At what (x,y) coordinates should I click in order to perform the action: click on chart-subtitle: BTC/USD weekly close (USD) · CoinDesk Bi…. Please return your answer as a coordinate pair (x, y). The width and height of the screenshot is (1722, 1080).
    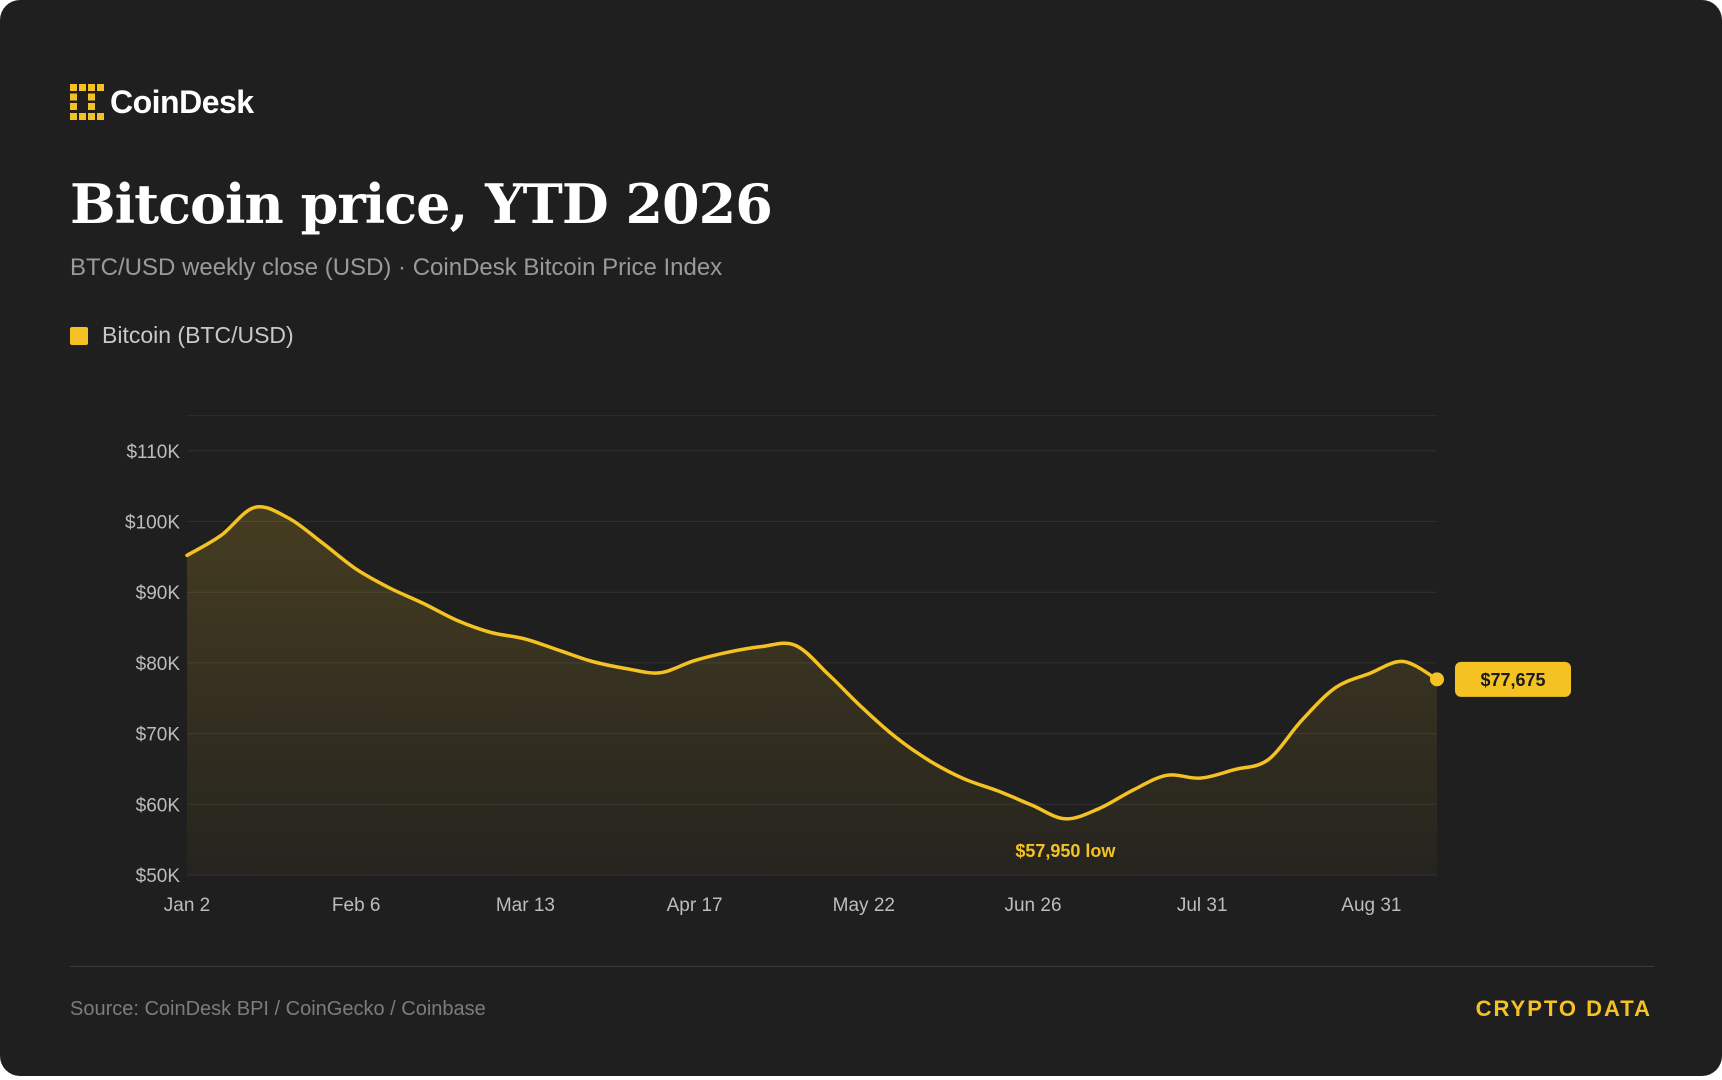
    Looking at the image, I should click on (396, 267).